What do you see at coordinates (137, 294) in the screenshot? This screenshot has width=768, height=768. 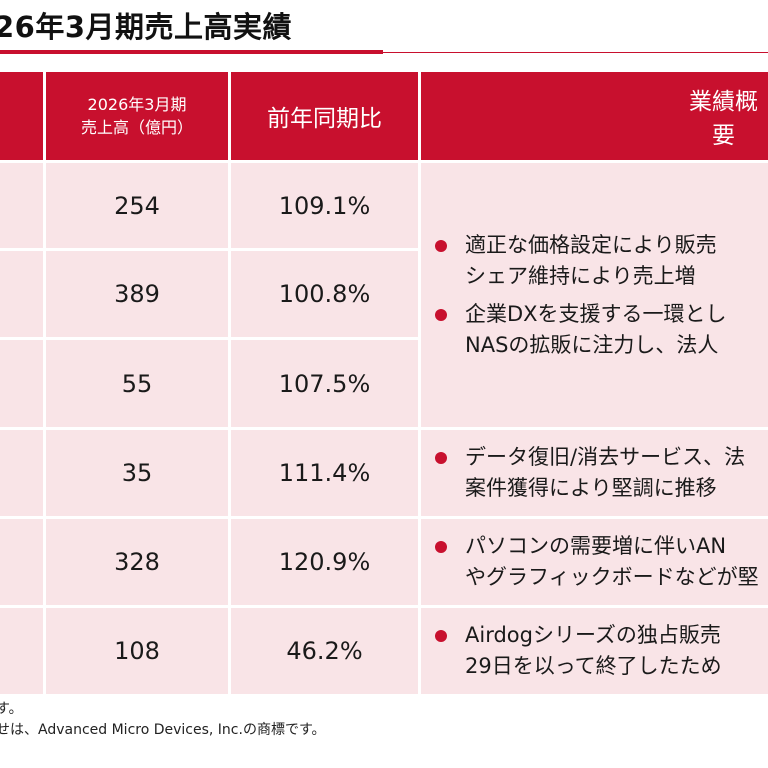 I see `table-cell-sales: 389` at bounding box center [137, 294].